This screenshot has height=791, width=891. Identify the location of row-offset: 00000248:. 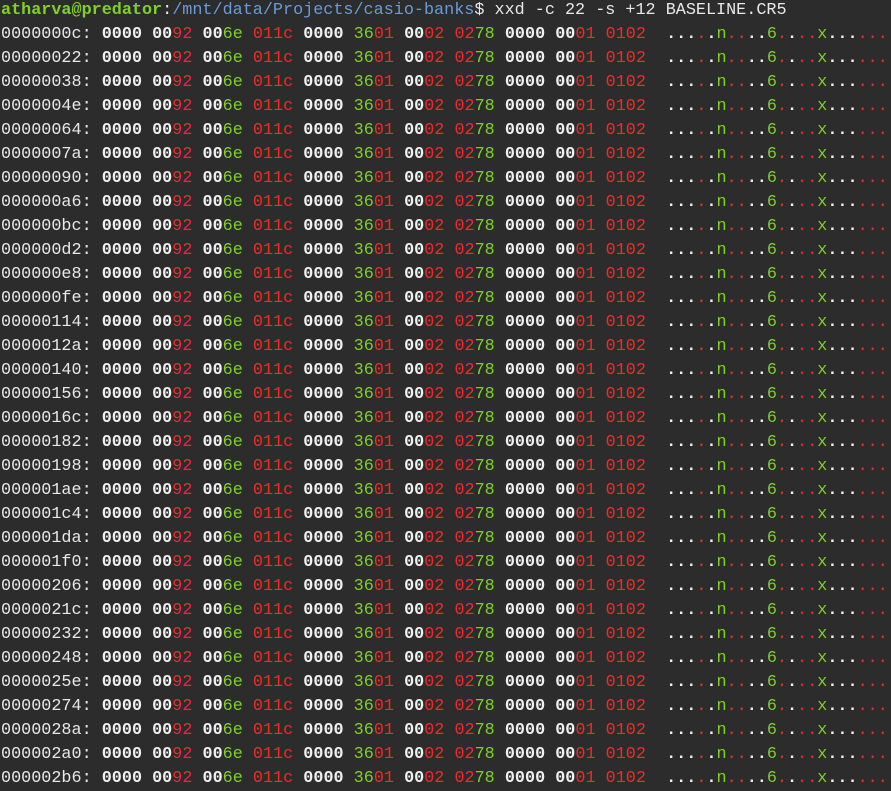
(46, 658).